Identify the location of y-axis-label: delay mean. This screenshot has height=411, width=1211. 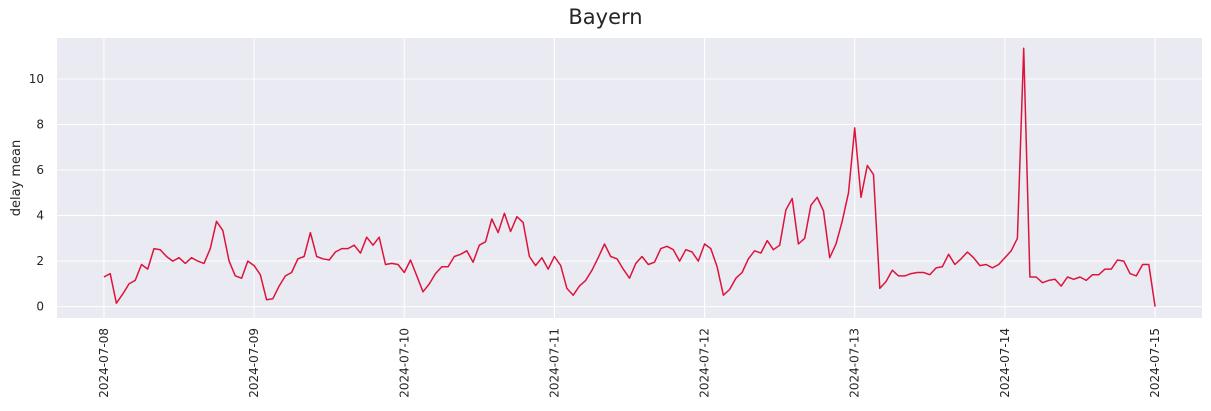
(16, 178).